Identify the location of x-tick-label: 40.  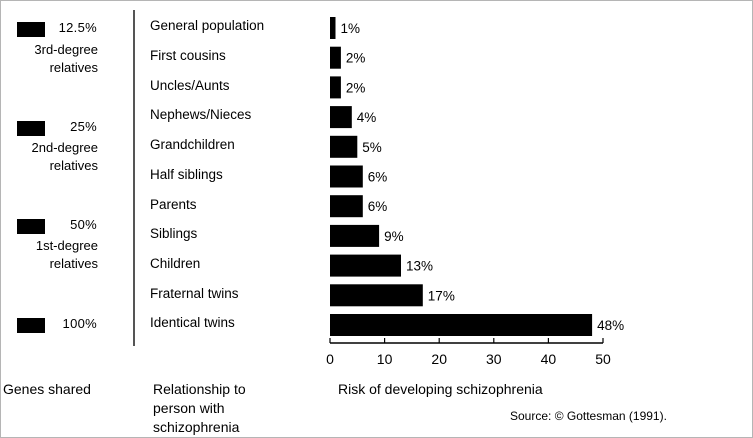
(549, 359).